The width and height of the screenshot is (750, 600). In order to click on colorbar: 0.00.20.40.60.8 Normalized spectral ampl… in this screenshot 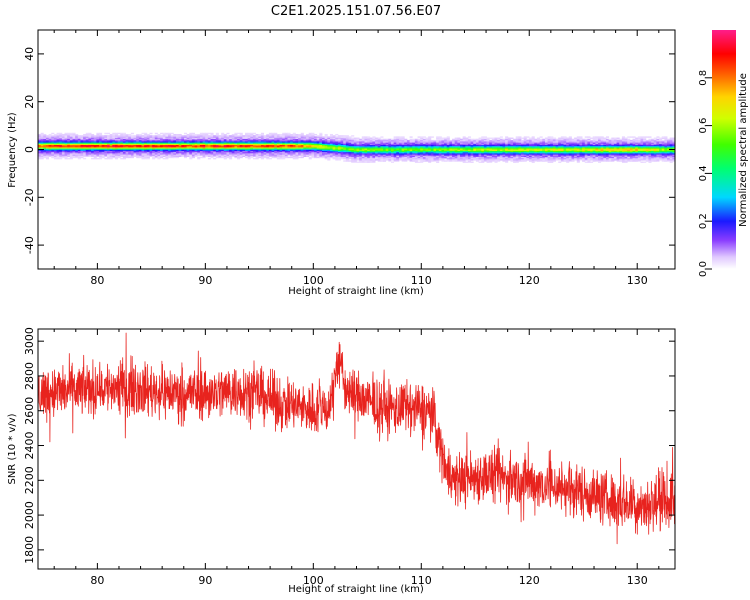, I will do `click(723, 153)`.